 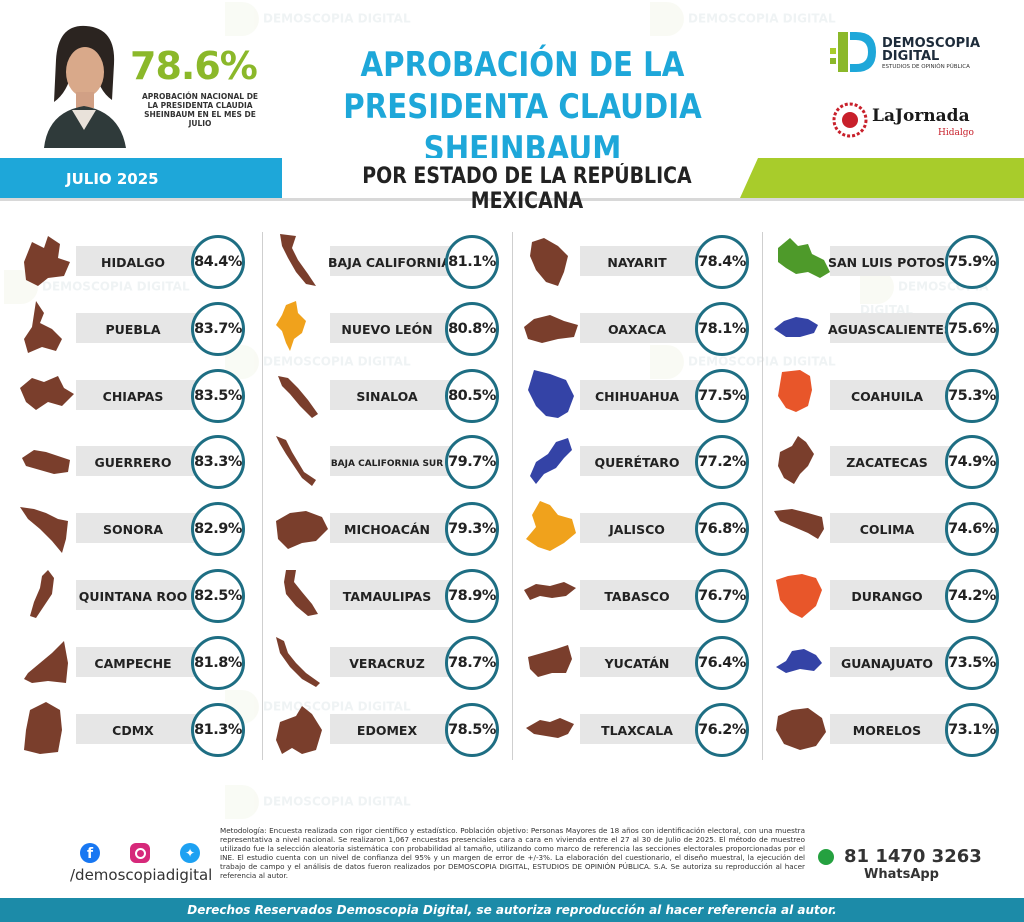 I want to click on state-approval-value: 79.3%, so click(x=472, y=529).